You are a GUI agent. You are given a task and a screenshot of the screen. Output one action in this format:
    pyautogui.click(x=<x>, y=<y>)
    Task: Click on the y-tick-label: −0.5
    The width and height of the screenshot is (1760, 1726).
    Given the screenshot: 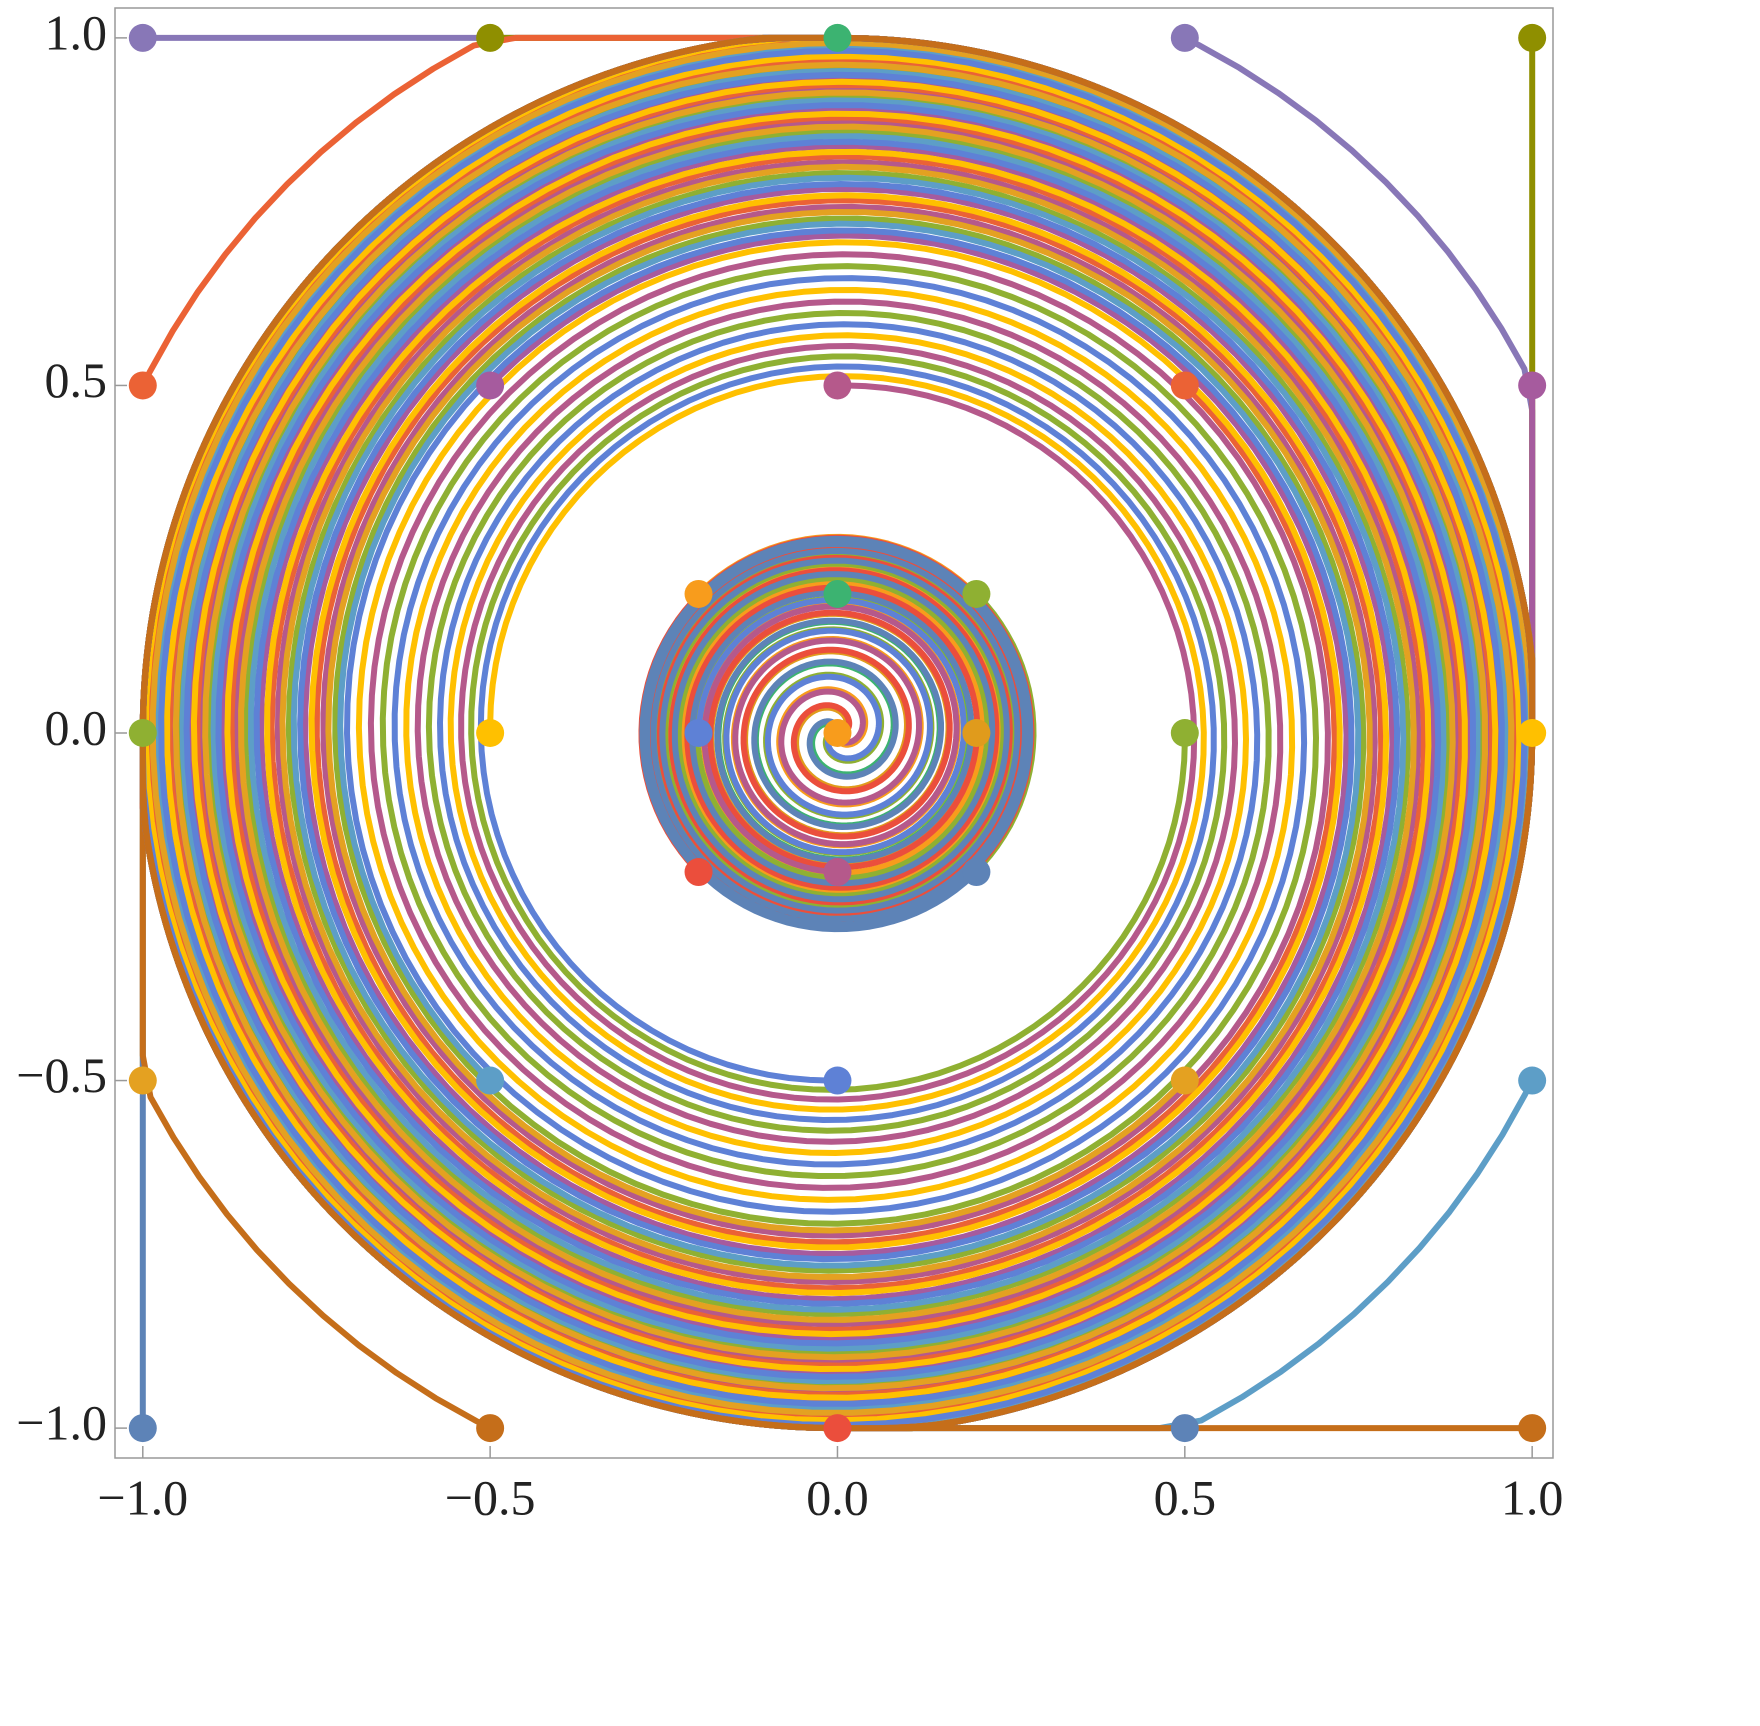 What is the action you would take?
    pyautogui.click(x=61, y=1075)
    